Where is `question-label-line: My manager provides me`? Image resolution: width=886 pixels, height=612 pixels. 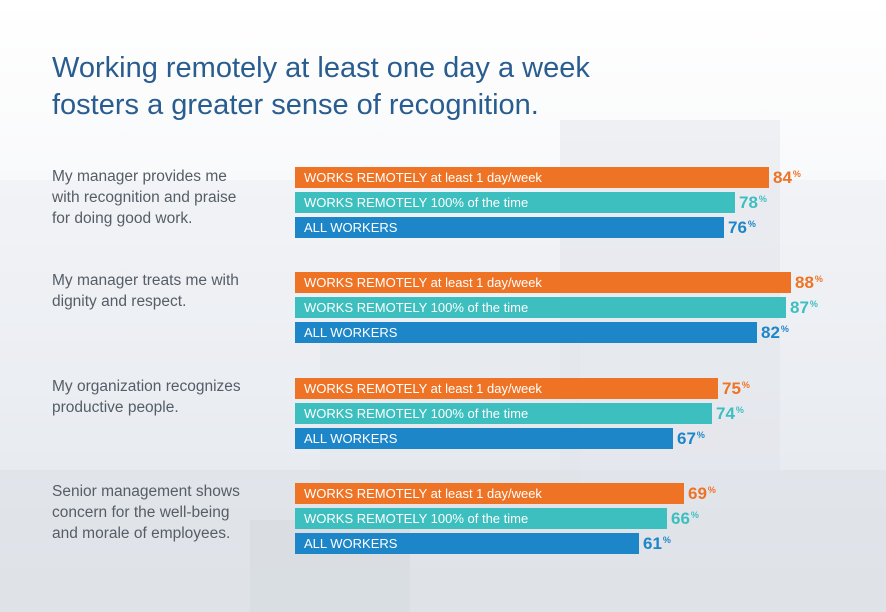
question-label-line: My manager provides me is located at coordinates (139, 176).